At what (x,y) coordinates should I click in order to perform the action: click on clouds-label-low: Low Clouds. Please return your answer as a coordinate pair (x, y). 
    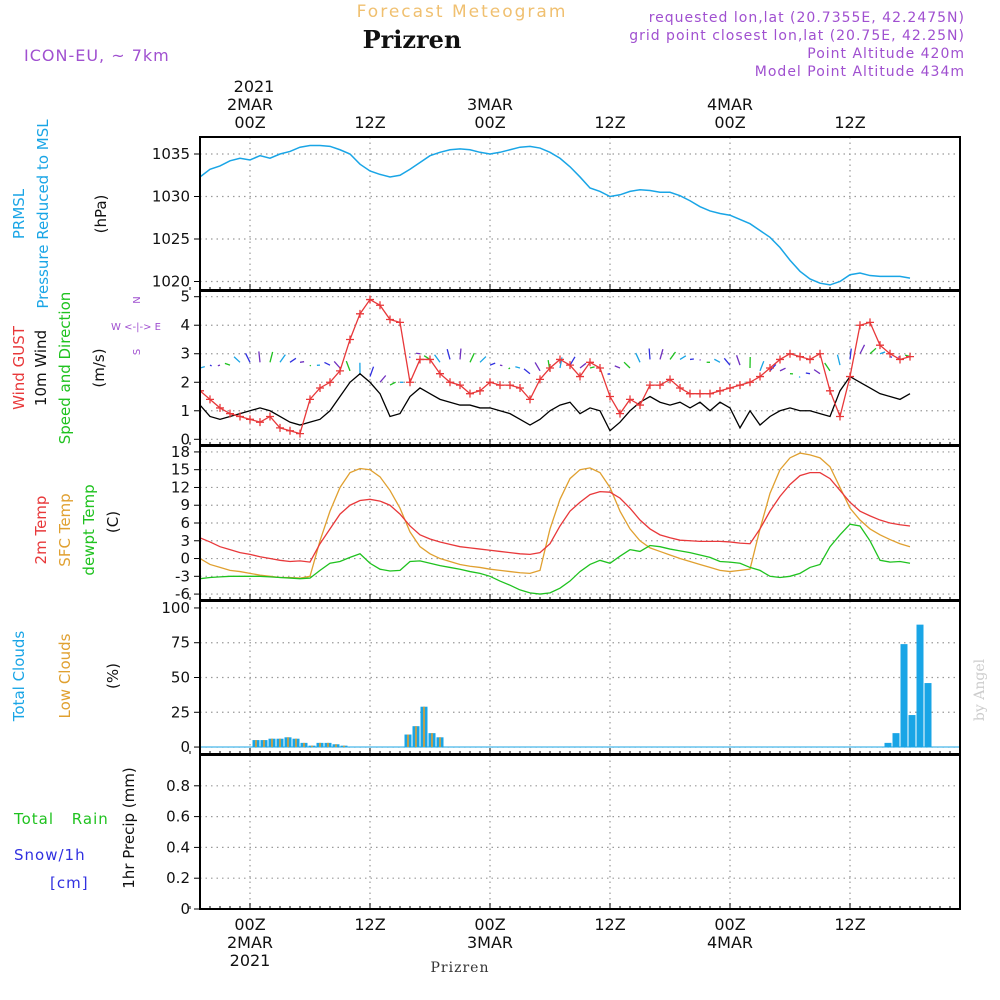
    Looking at the image, I should click on (65, 675).